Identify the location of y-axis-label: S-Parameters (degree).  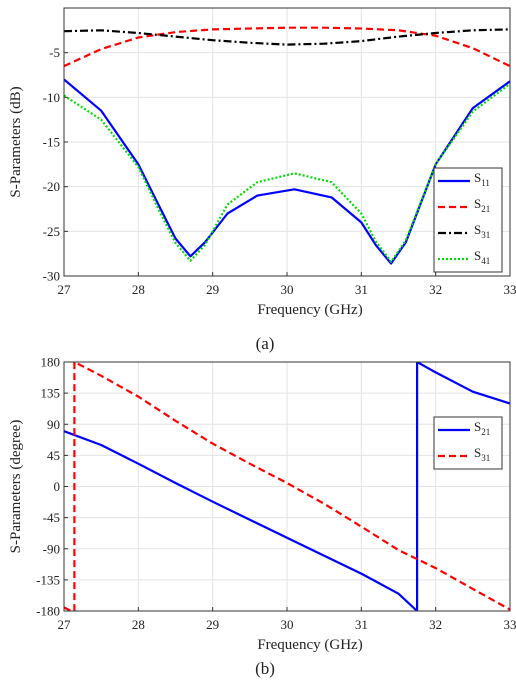
(16, 487).